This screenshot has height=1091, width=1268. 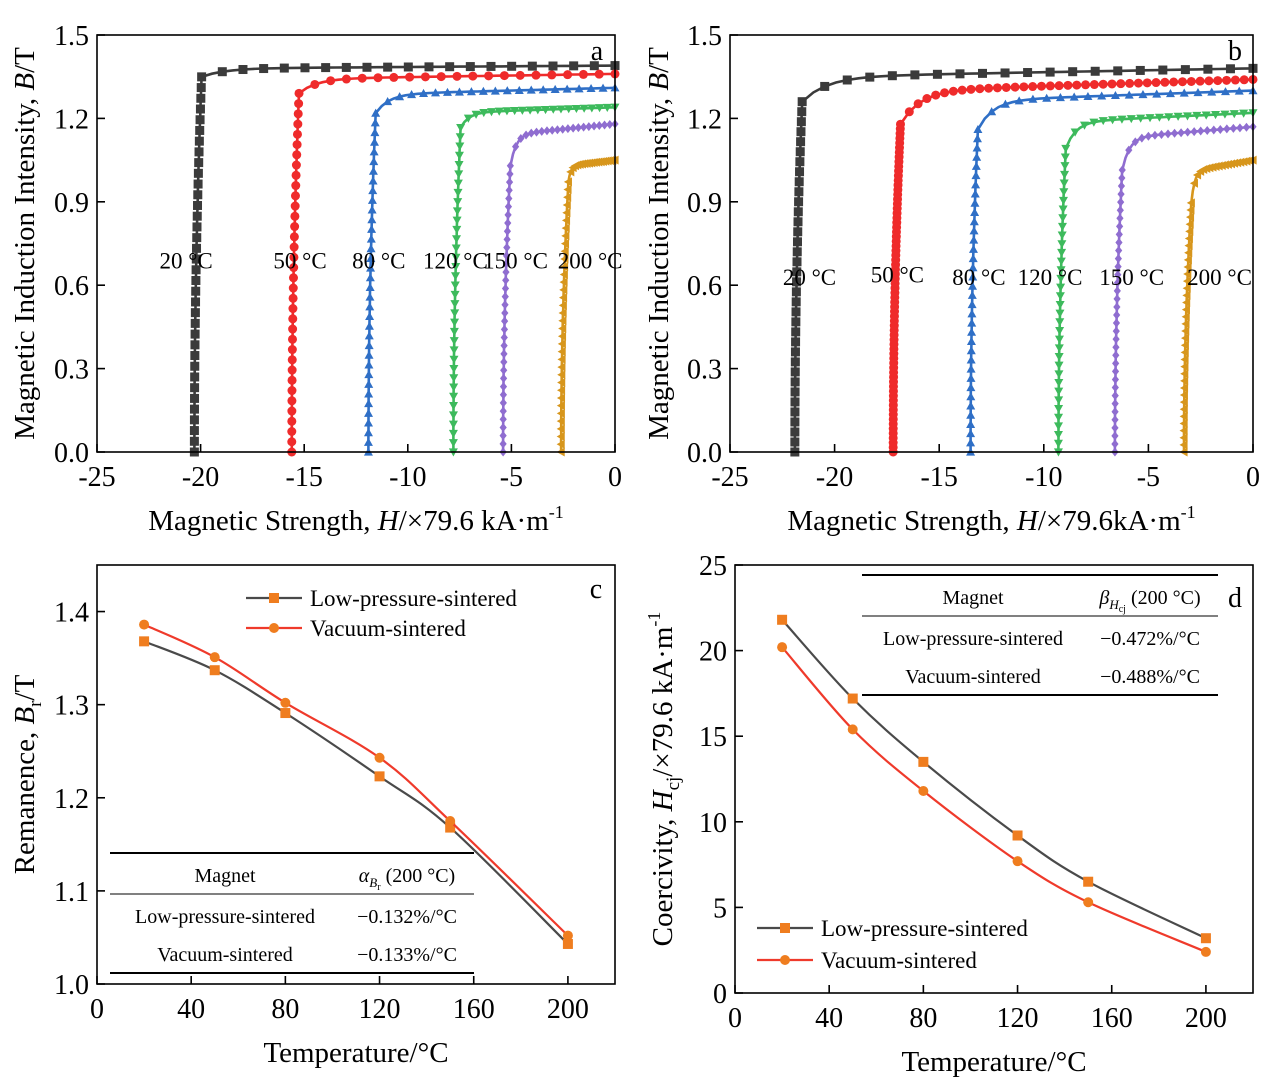 What do you see at coordinates (71, 706) in the screenshot?
I see `y-tick-label: 1.3` at bounding box center [71, 706].